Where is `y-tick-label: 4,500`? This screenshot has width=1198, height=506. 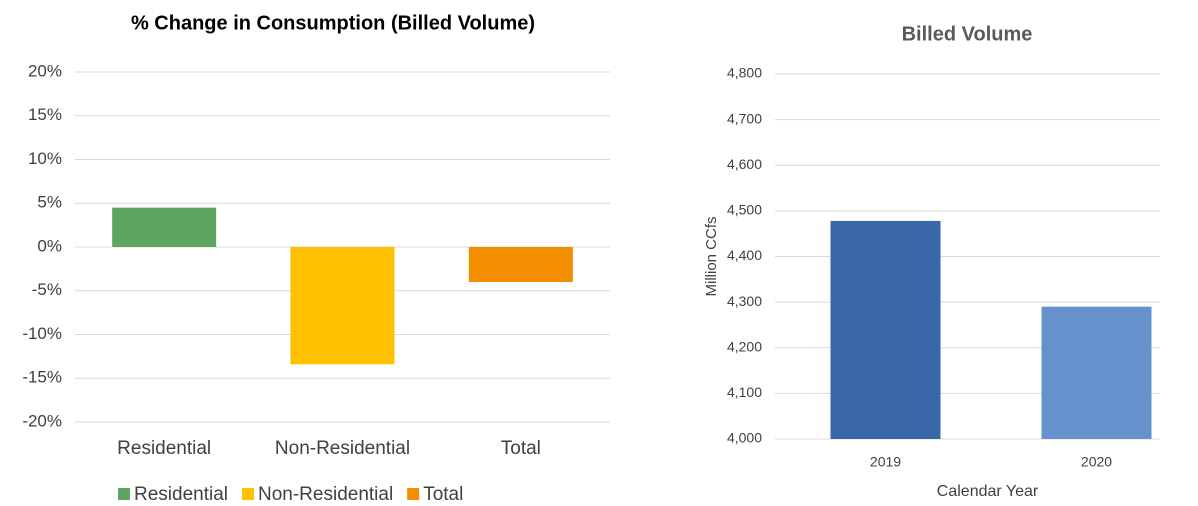
y-tick-label: 4,500 is located at coordinates (744, 210).